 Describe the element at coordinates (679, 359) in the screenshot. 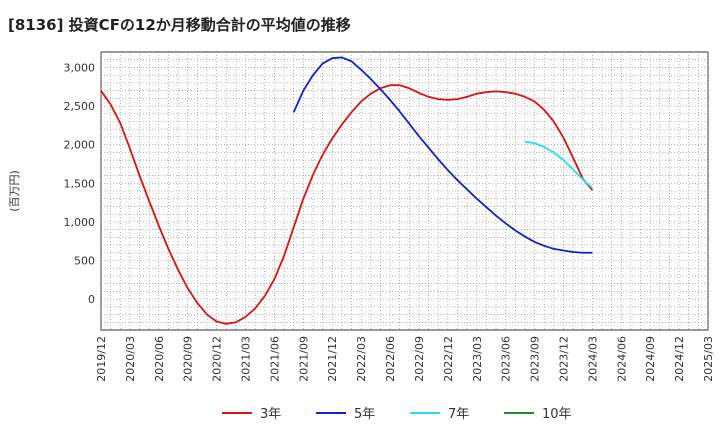

I see `x-tick-label: 2024/12` at that location.